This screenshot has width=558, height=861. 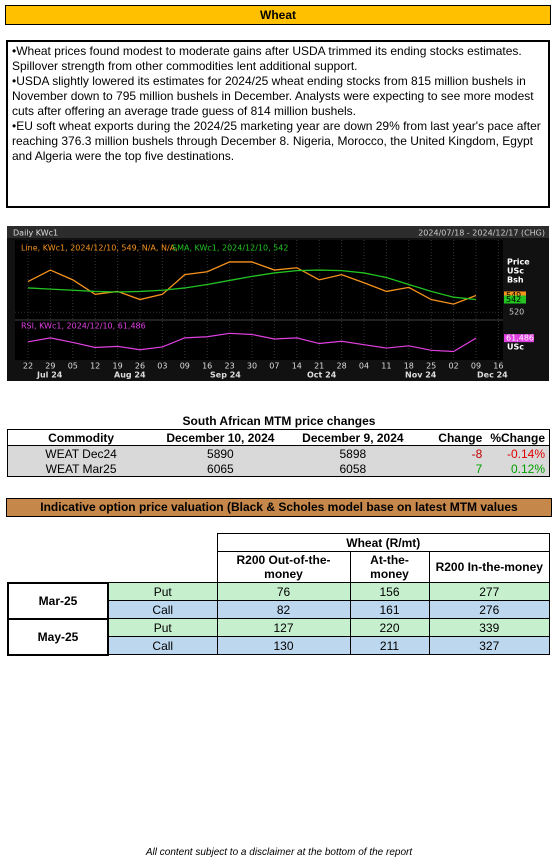 I want to click on cell: 211, so click(x=389, y=645).